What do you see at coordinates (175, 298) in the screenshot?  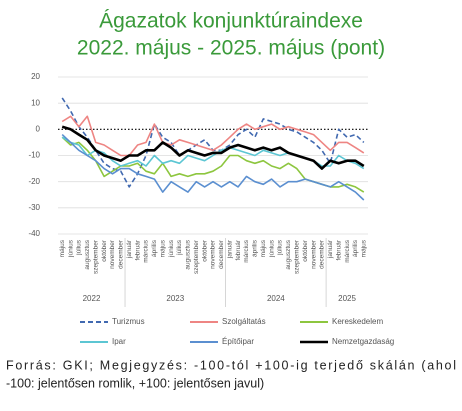 I see `year-label: 2023` at bounding box center [175, 298].